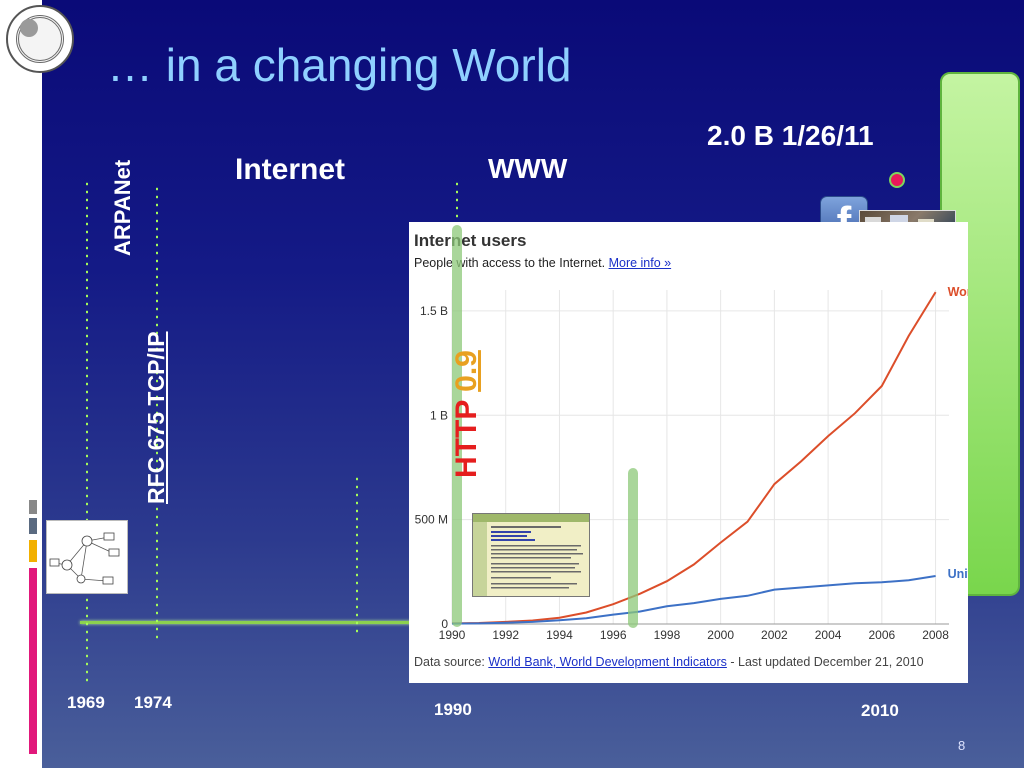 The height and width of the screenshot is (768, 1024). What do you see at coordinates (451, 662) in the screenshot?
I see `source-prefix: Data source:` at bounding box center [451, 662].